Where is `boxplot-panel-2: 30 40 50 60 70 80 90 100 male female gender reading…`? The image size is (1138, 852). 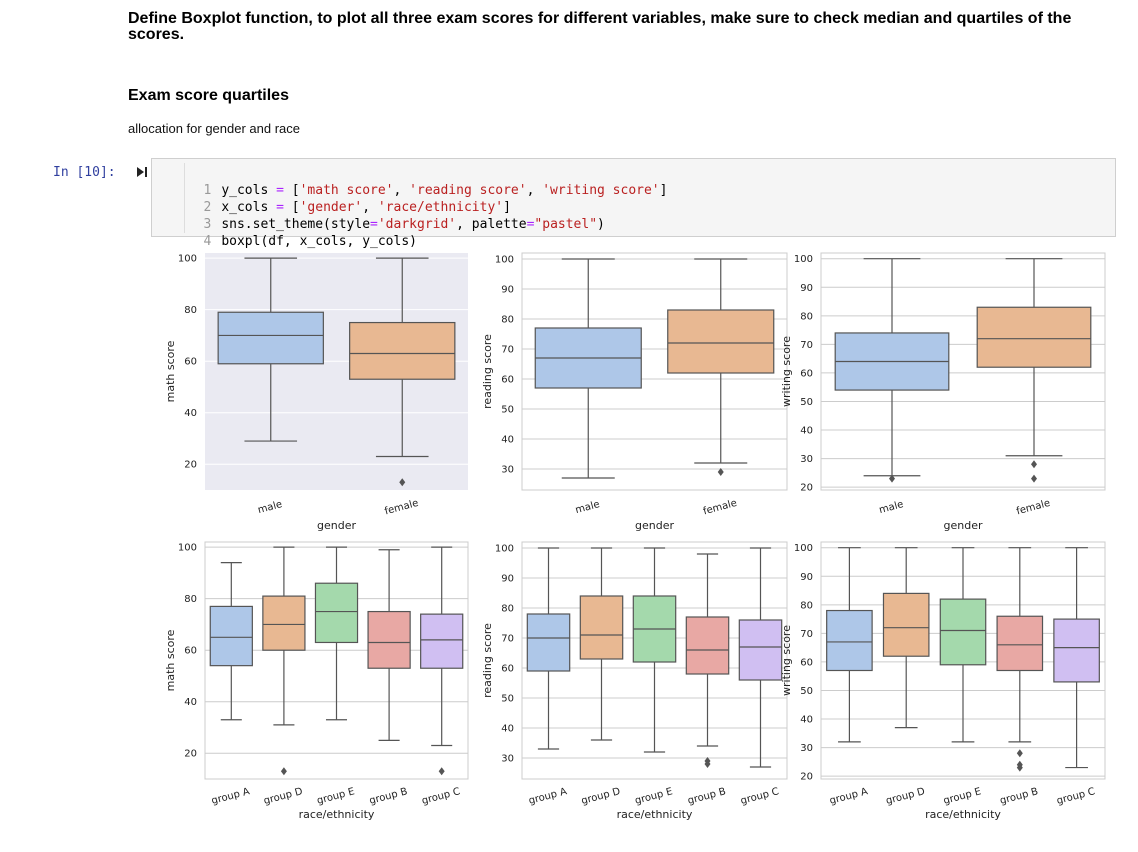 boxplot-panel-2: 30 40 50 60 70 80 90 100 male female gender reading… is located at coordinates (634, 392).